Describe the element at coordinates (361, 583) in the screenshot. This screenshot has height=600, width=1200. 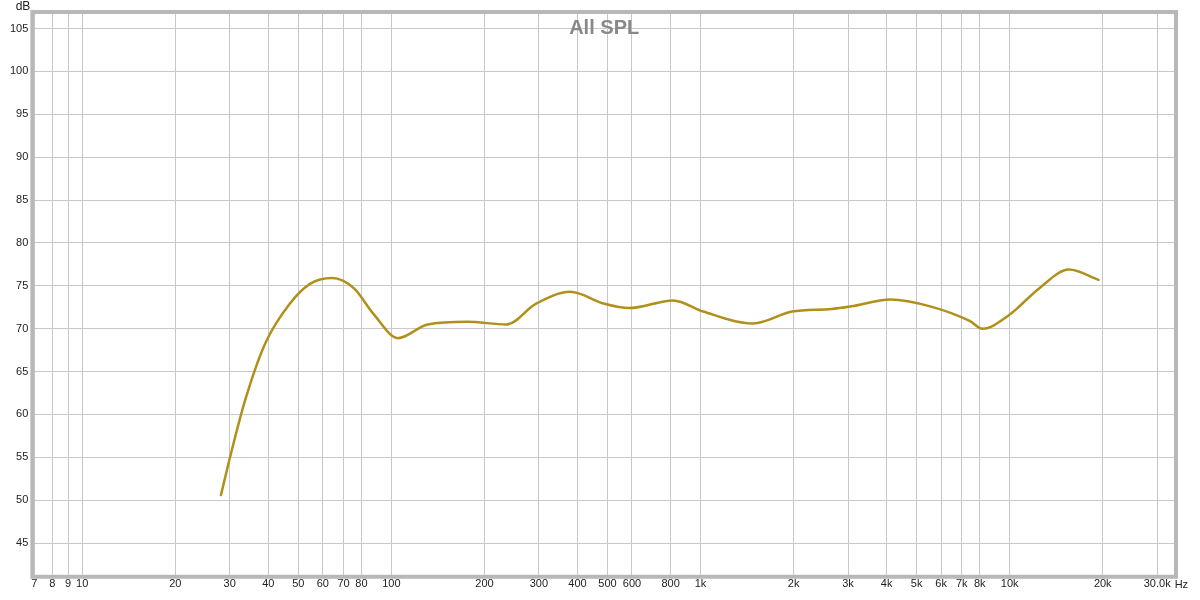
I see `x-tick-label: 80` at that location.